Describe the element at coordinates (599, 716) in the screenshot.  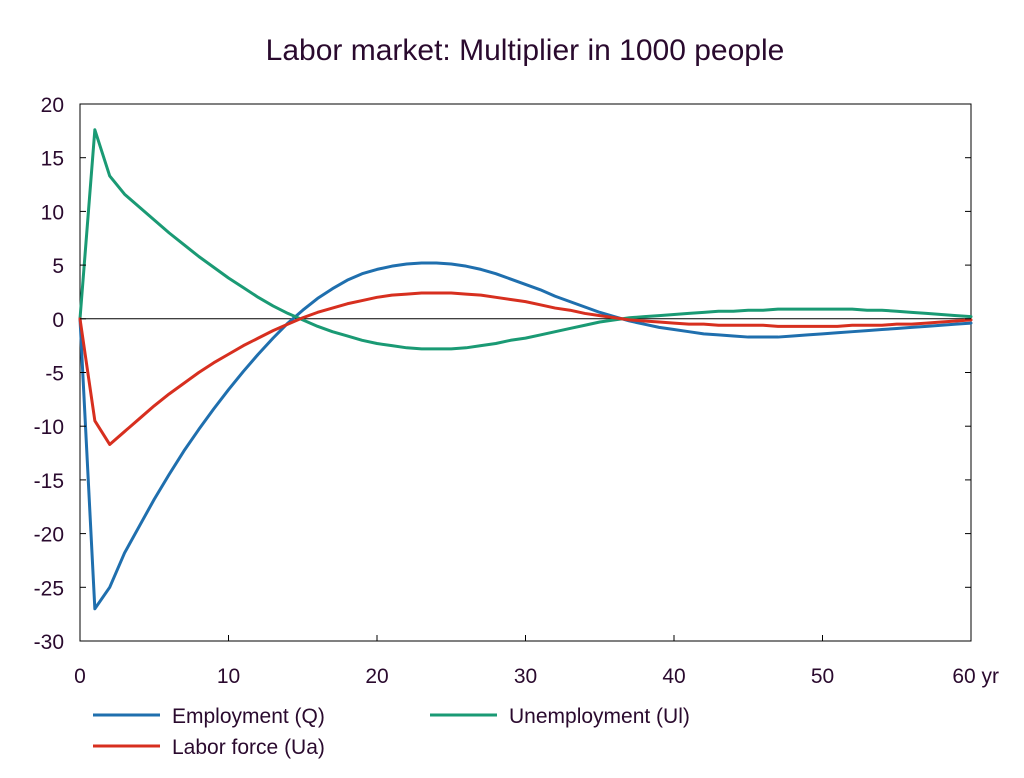
I see `legend-label-unemployment: Unemployment (Ul)` at that location.